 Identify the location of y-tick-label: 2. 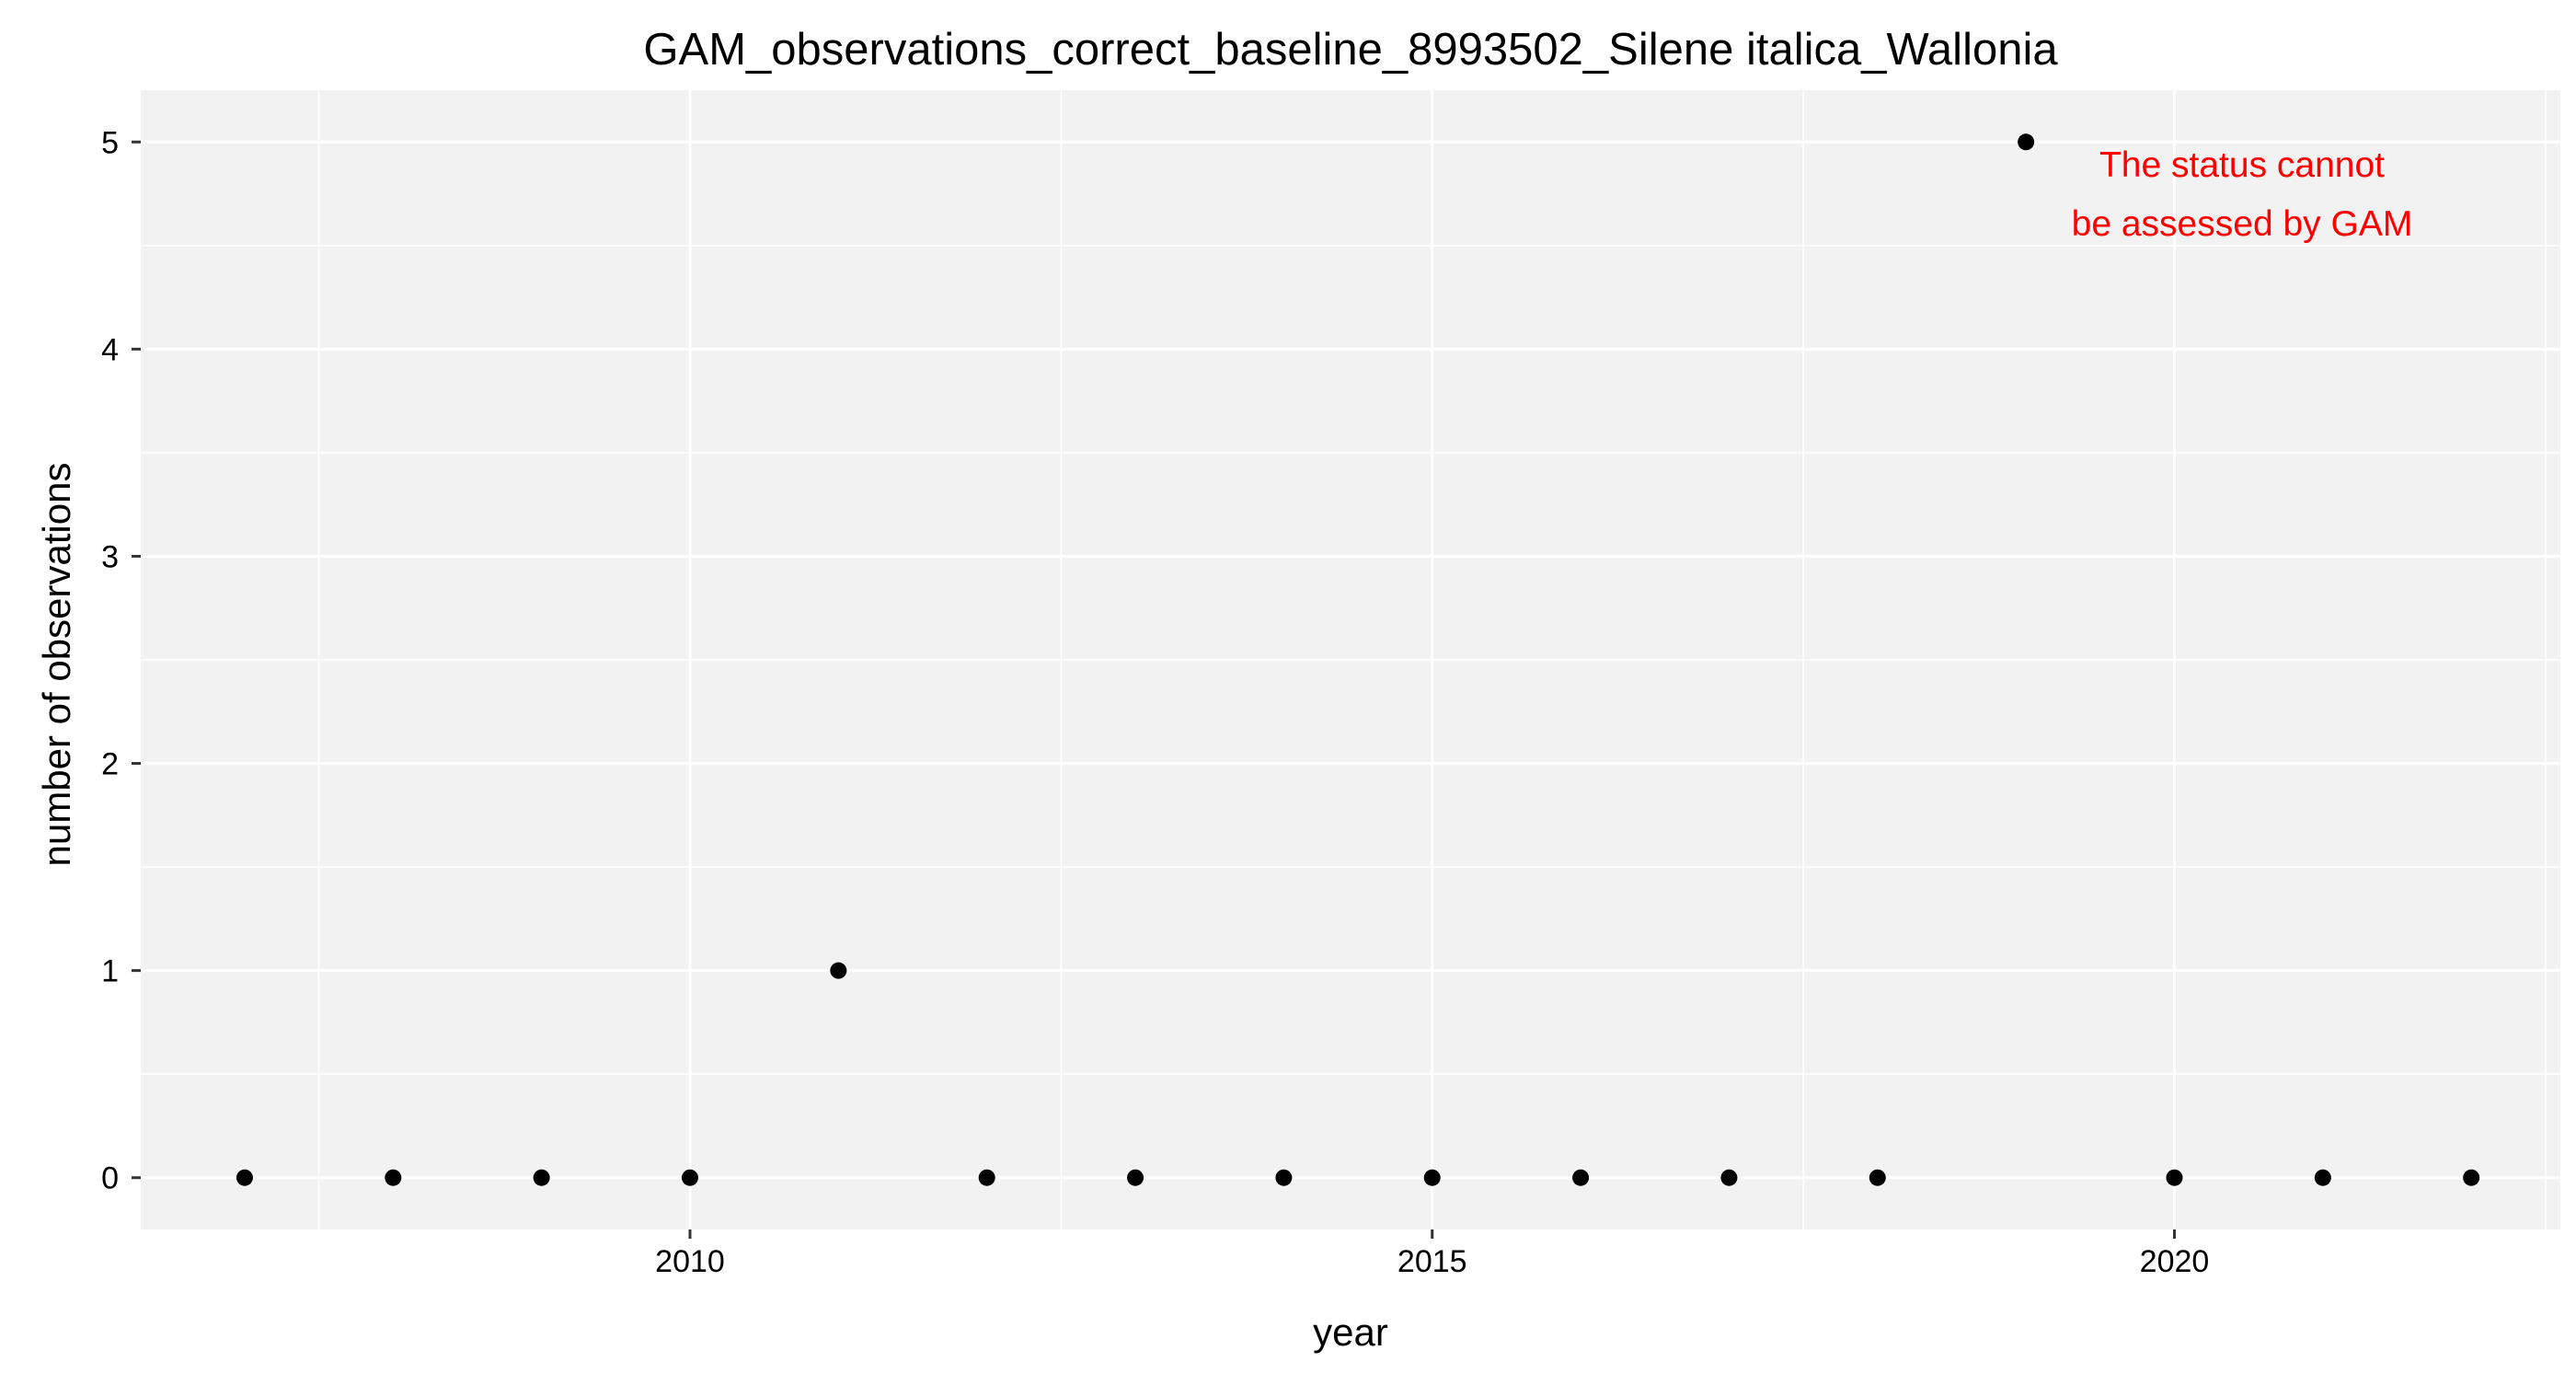
(110, 764).